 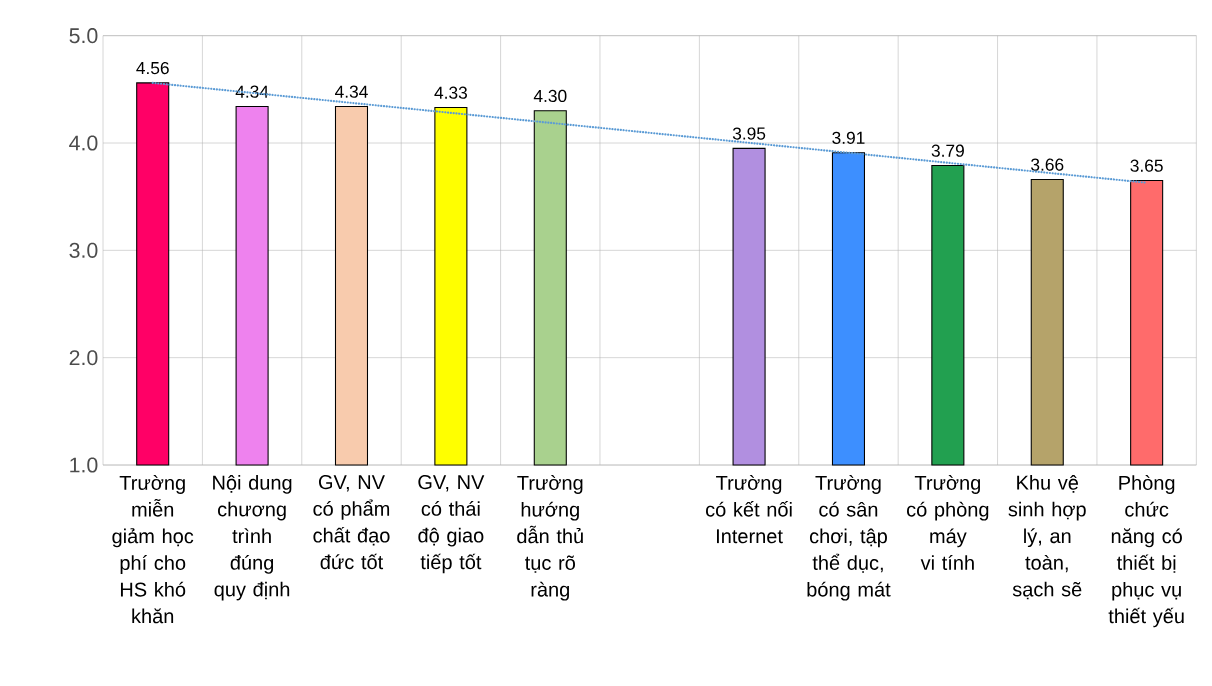 What do you see at coordinates (848, 137) in the screenshot?
I see `data-label: 3.91` at bounding box center [848, 137].